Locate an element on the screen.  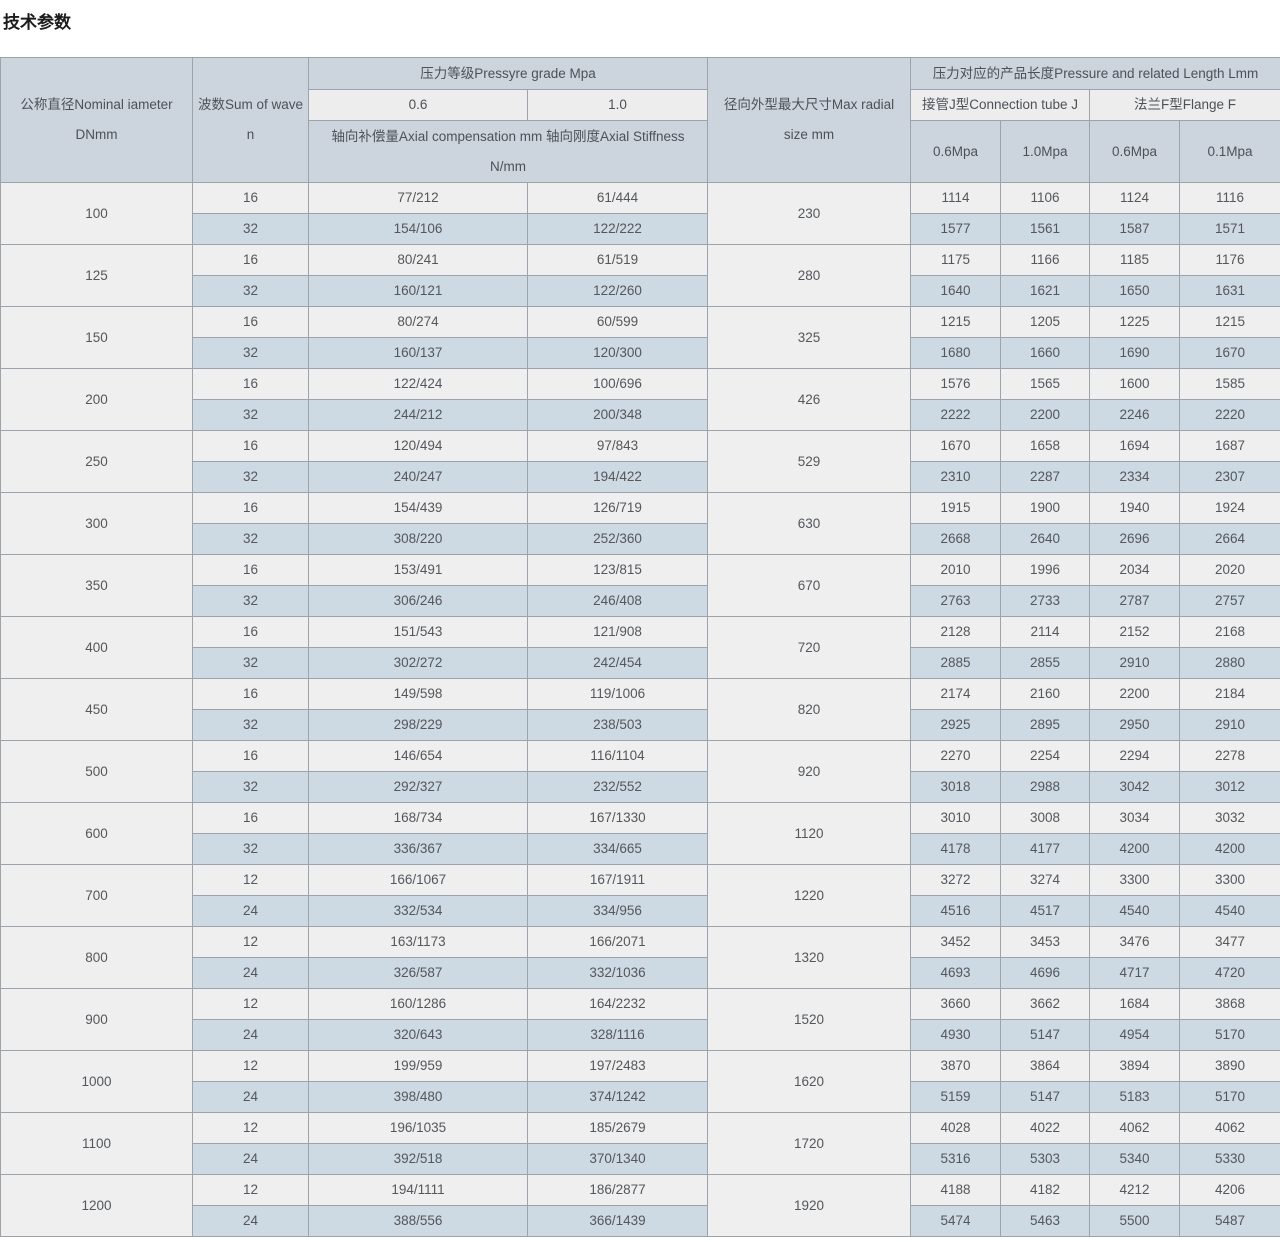
tube-length-10-cell: 1900 is located at coordinates (1045, 508).